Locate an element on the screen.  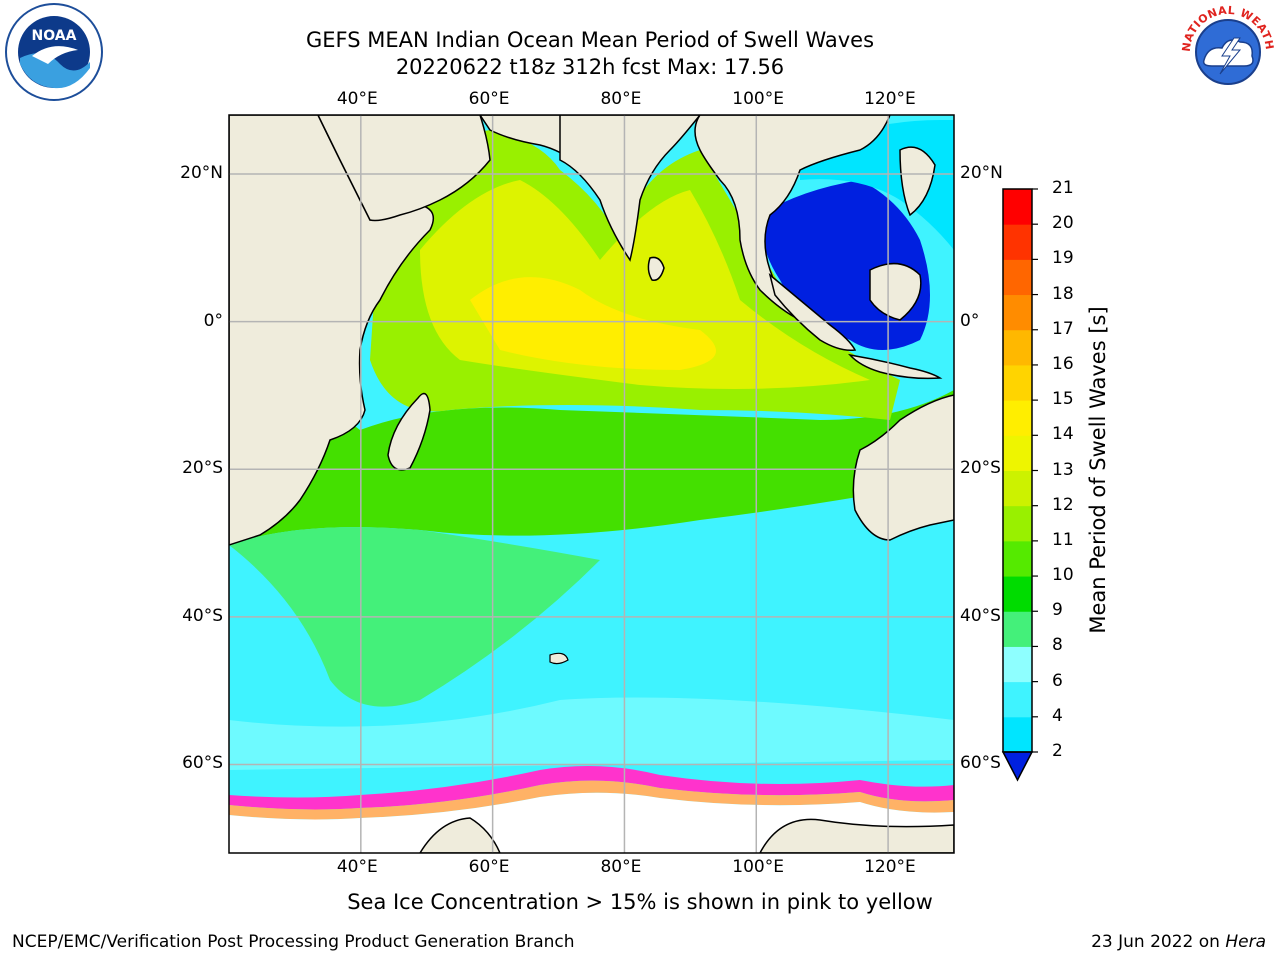
colorbar-tick-label: 10 is located at coordinates (1063, 575).